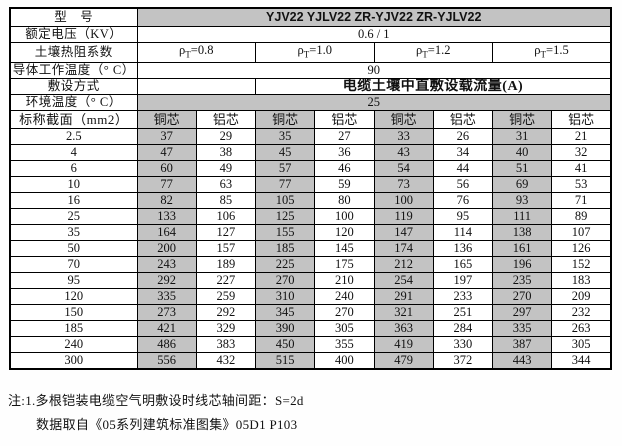 The image size is (622, 446). Describe the element at coordinates (344, 361) in the screenshot. I see `ampacity-cell-aluminum: 400` at that location.